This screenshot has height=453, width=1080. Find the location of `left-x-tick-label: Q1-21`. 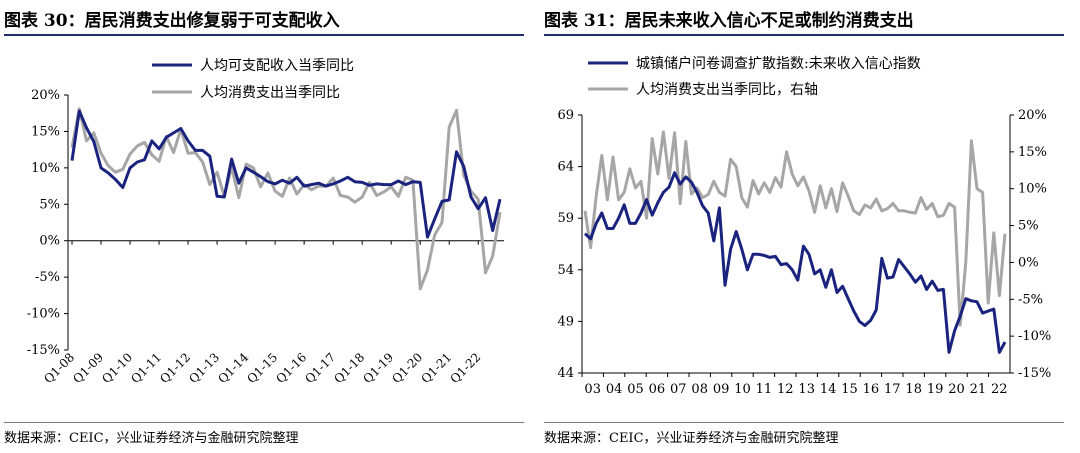

left-x-tick-label: Q1-21 is located at coordinates (436, 368).